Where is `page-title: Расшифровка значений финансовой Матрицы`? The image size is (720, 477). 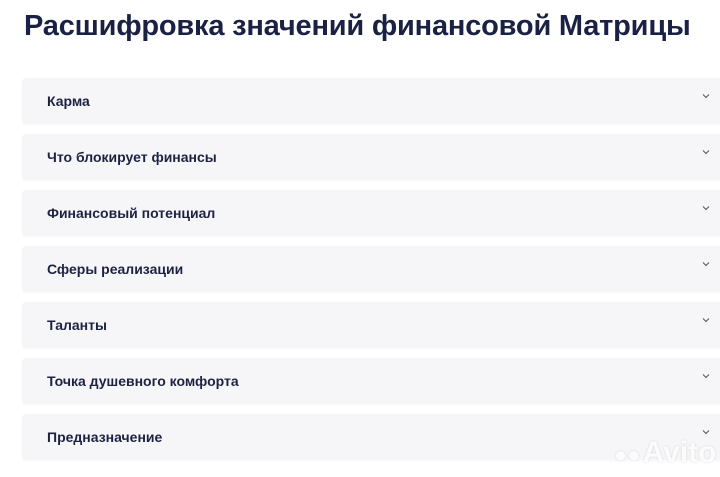 page-title: Расшифровка значений финансовой Матрицы is located at coordinates (357, 26).